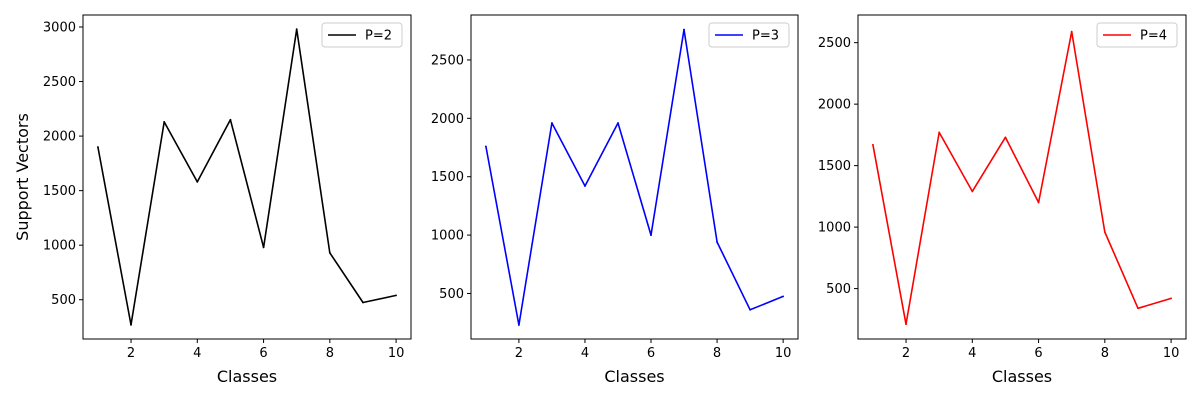 This screenshot has height=400, width=1200. I want to click on legend: P=3, so click(749, 35).